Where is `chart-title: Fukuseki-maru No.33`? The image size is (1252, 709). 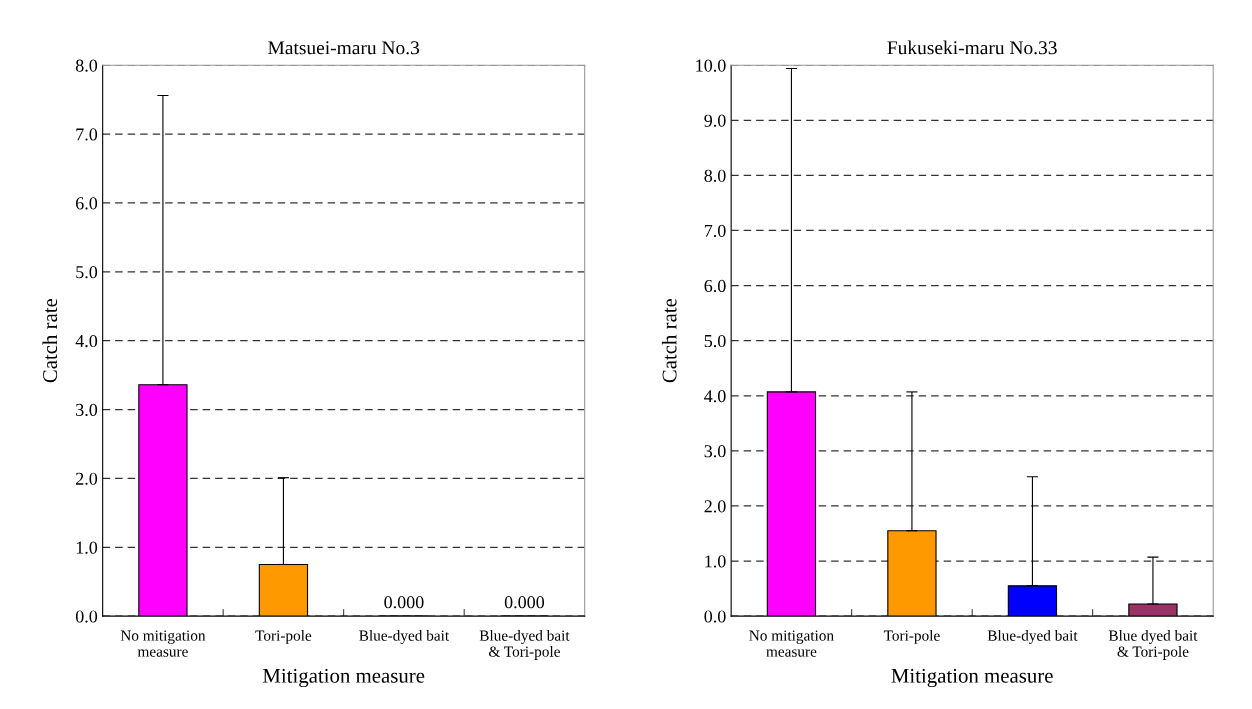
chart-title: Fukuseki-maru No.33 is located at coordinates (972, 47).